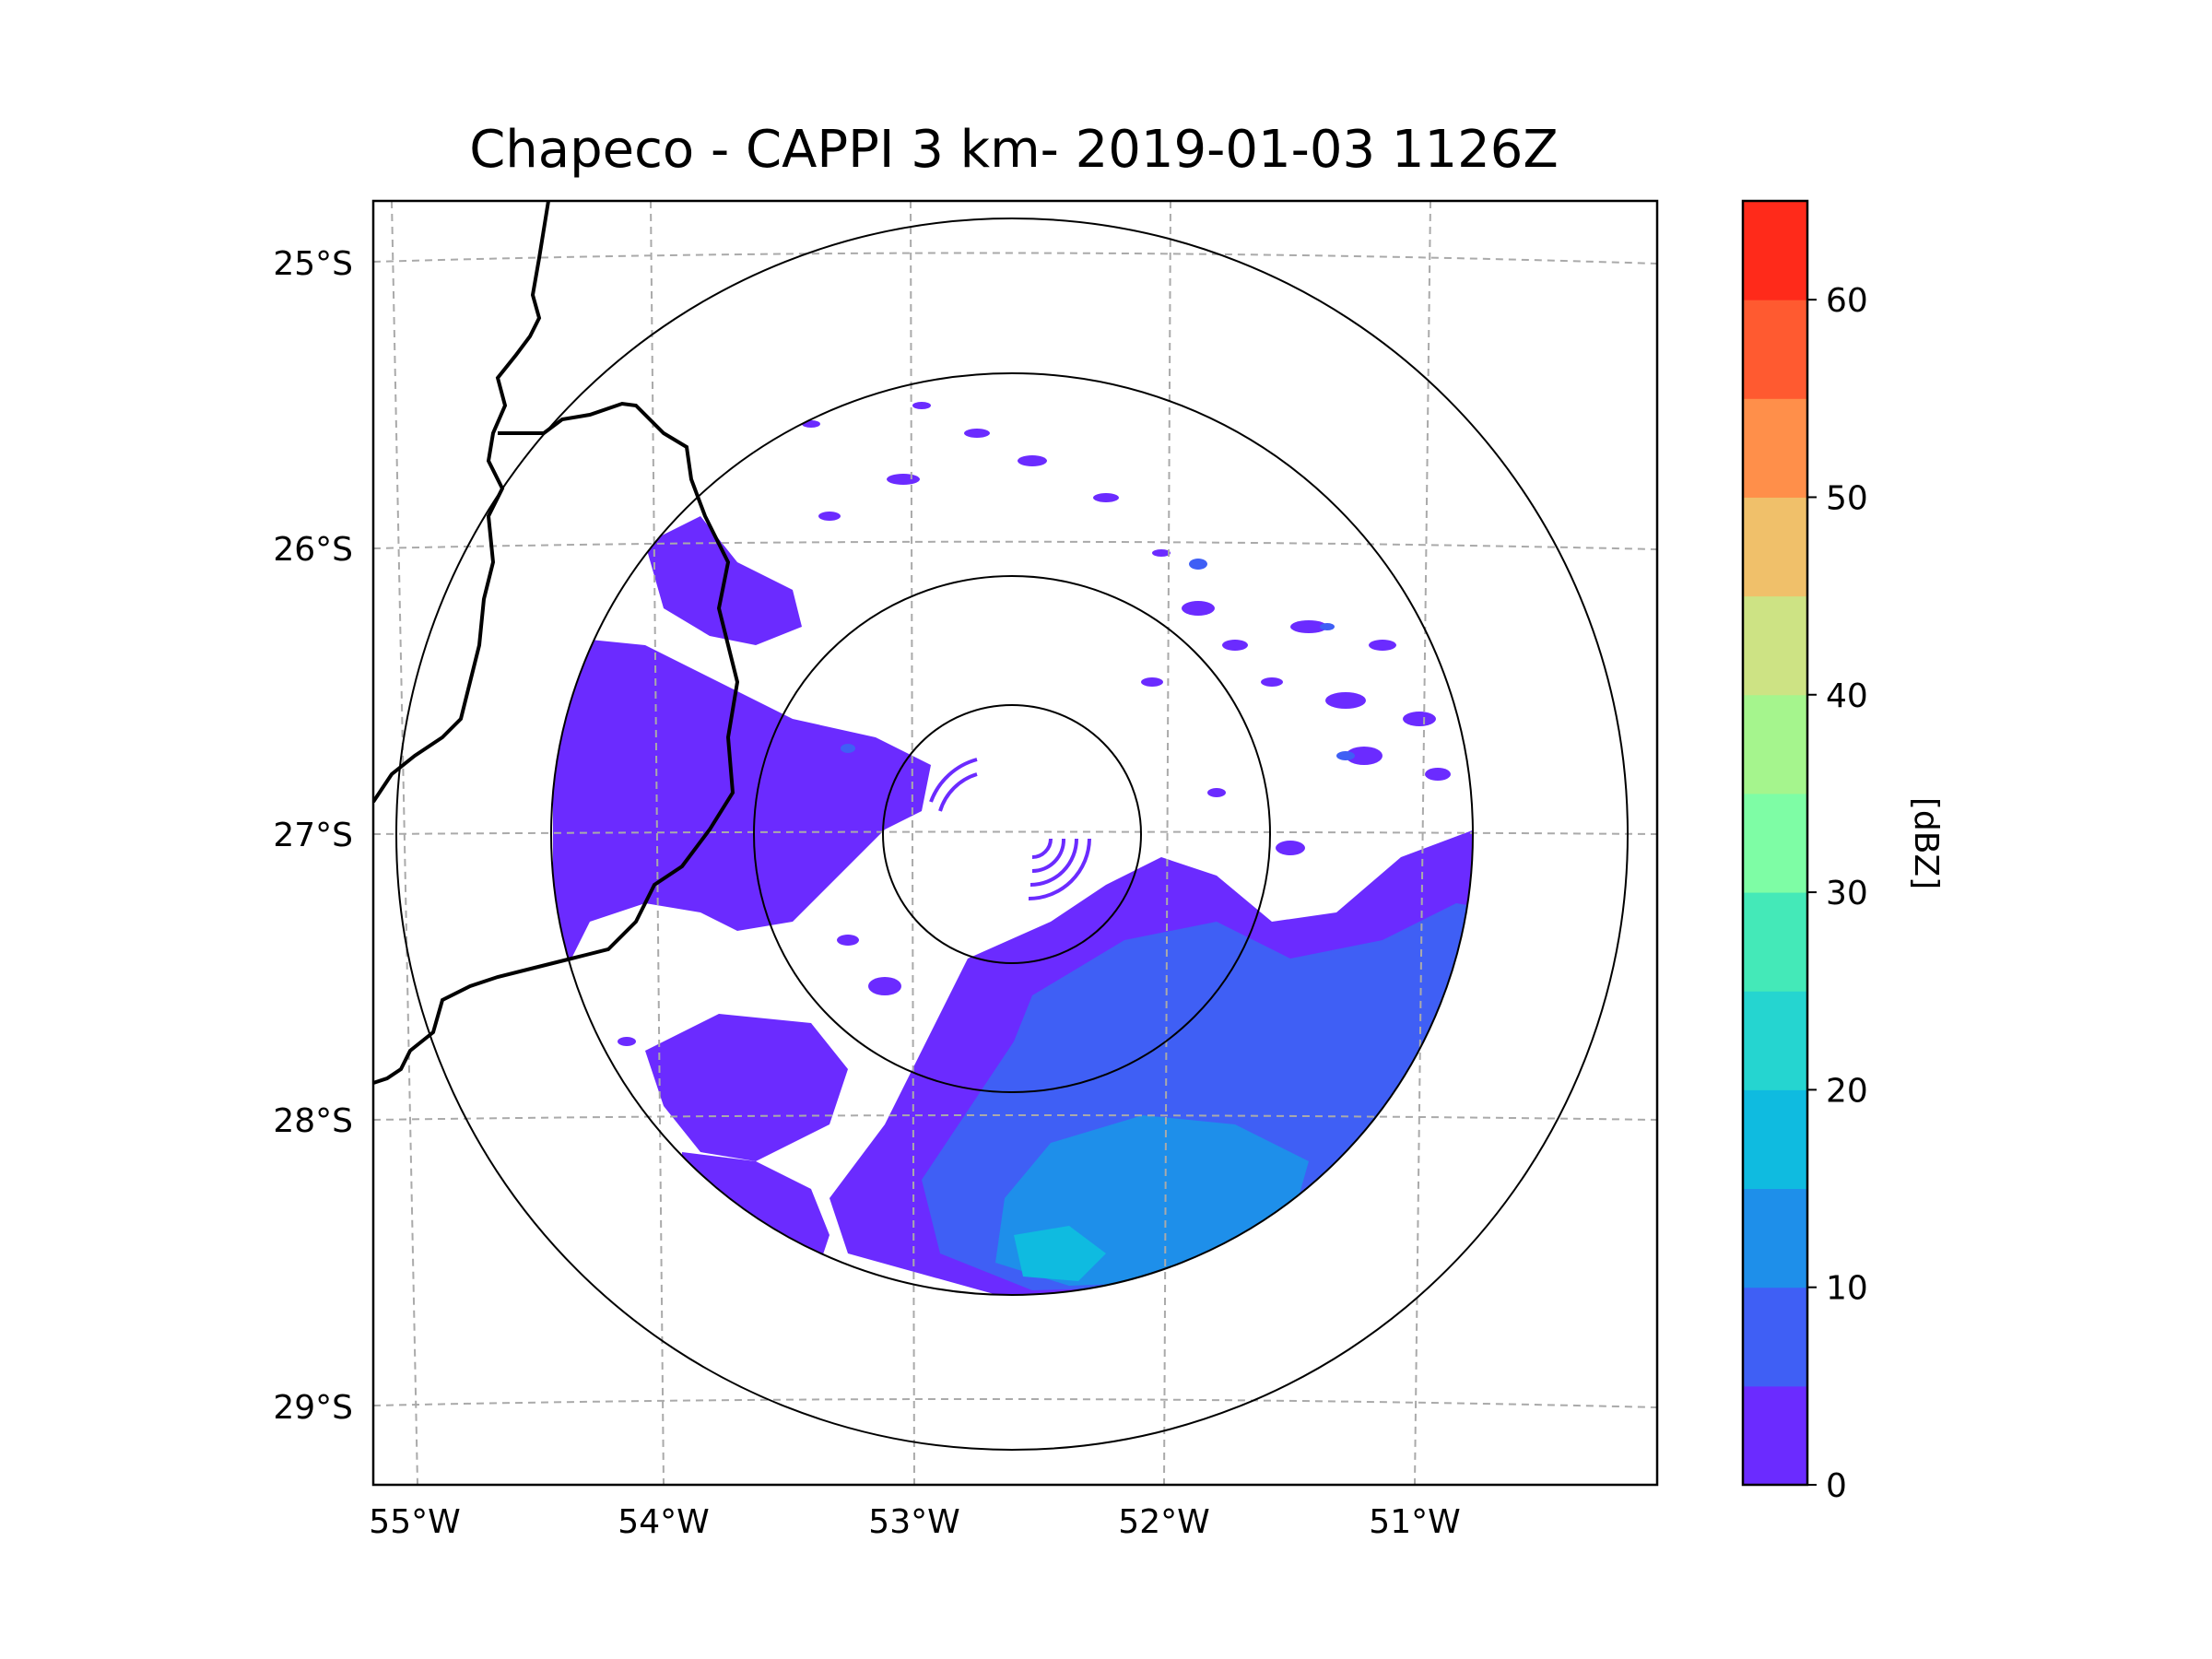 Image resolution: width=2212 pixels, height=1659 pixels. Describe the element at coordinates (1847, 1091) in the screenshot. I see `colorbar-tick-label: 20` at that location.